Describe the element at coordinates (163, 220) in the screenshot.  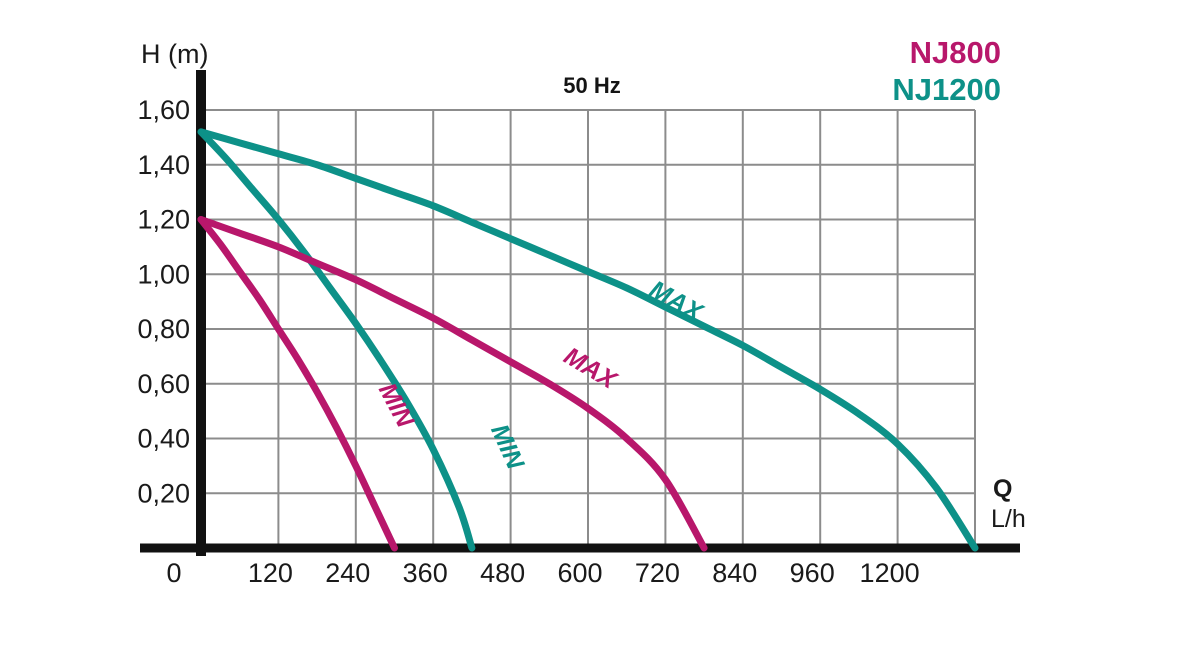
I see `y-tick-label: 1,20` at that location.